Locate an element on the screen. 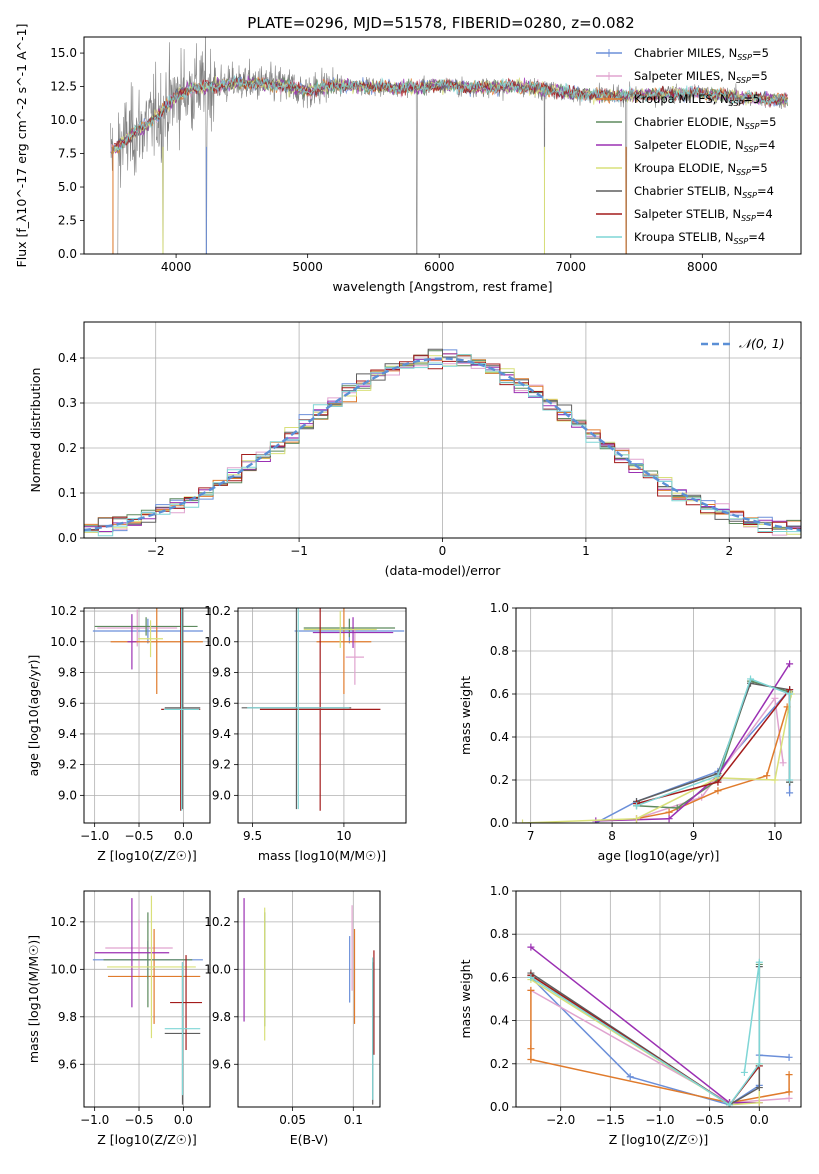 The width and height of the screenshot is (819, 1174). xtick-label: 10 is located at coordinates (774, 836).